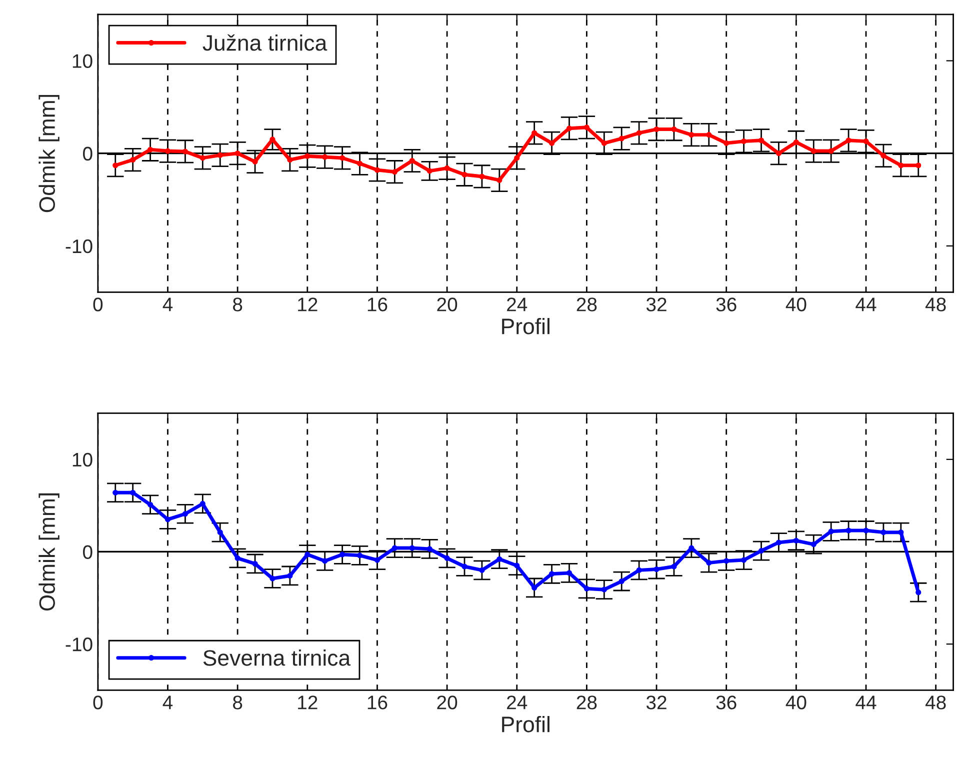 The height and width of the screenshot is (761, 960). I want to click on x-tick-label: 4, so click(167, 703).